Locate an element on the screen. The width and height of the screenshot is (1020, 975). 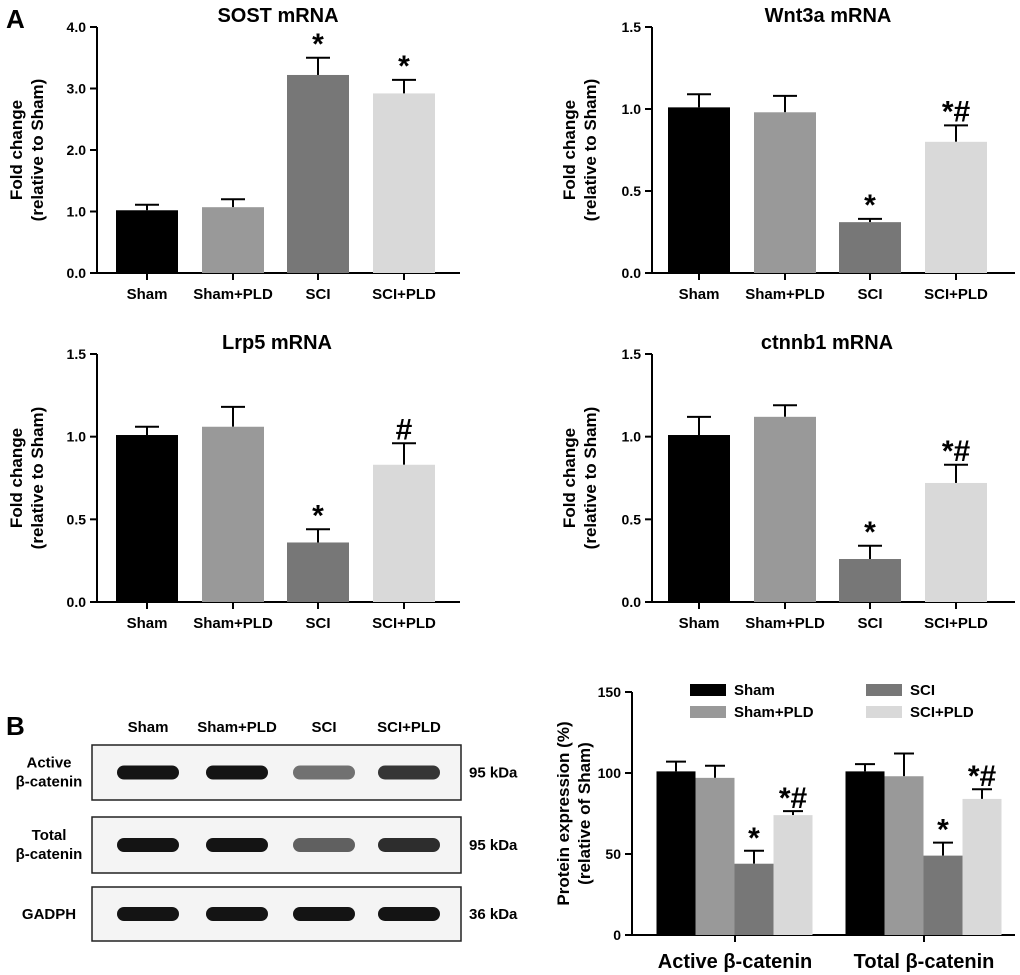
panel-a-label: A is located at coordinates (15, 19).